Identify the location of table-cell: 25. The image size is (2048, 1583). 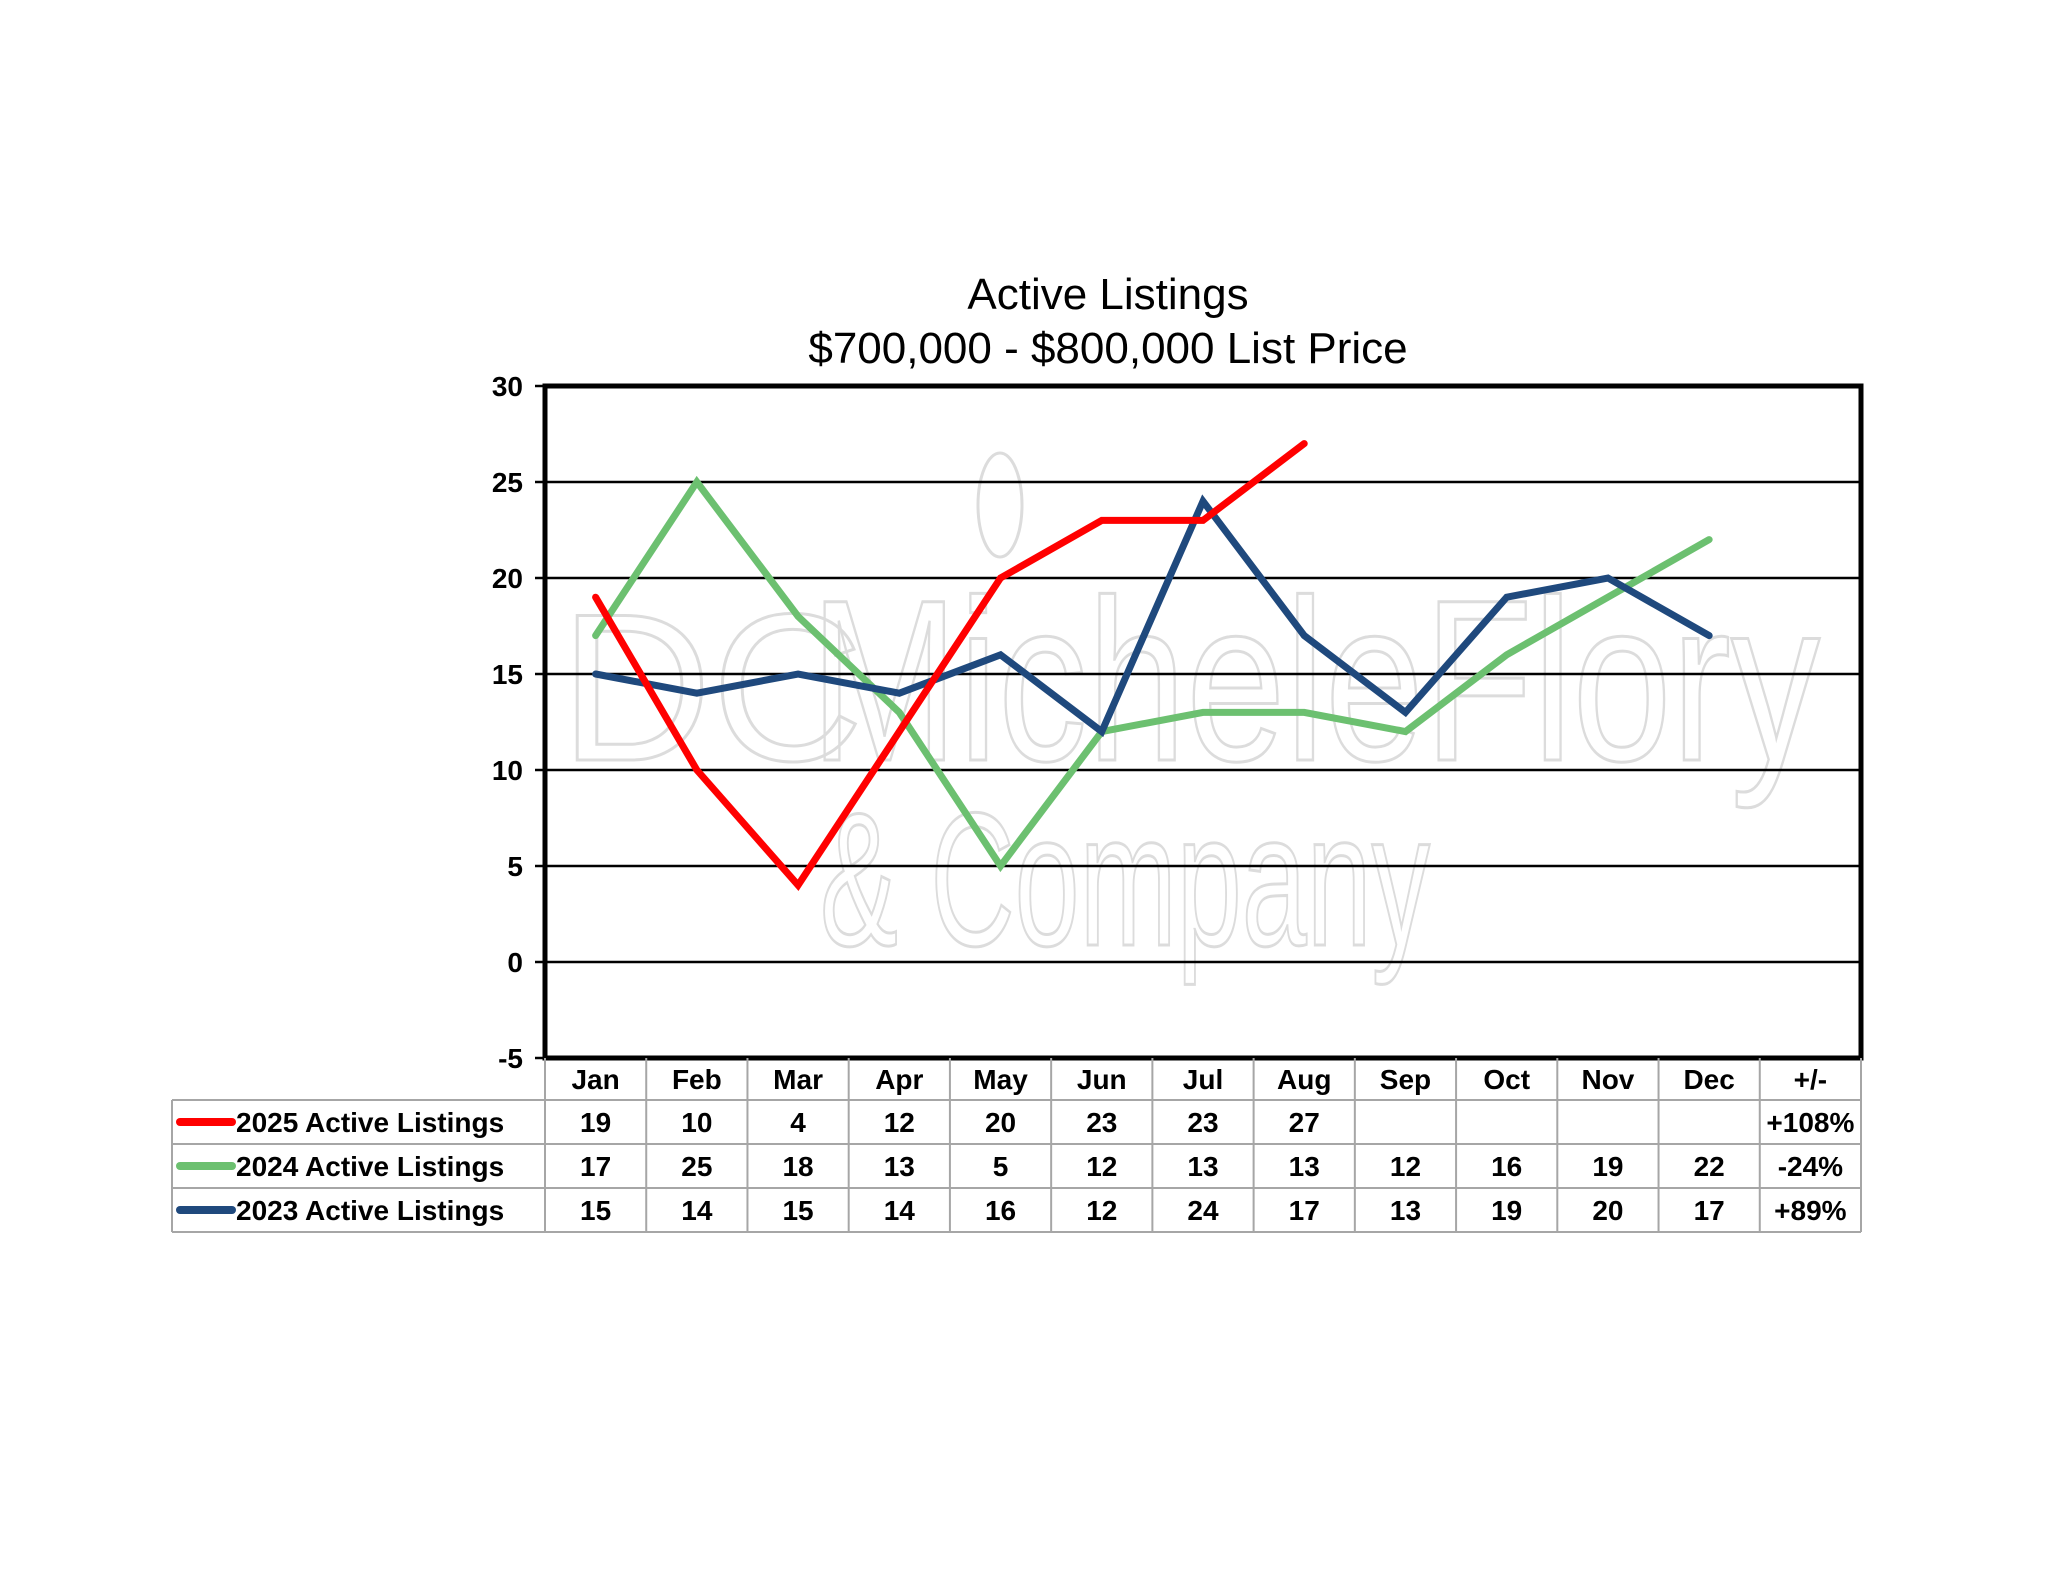
(696, 1166).